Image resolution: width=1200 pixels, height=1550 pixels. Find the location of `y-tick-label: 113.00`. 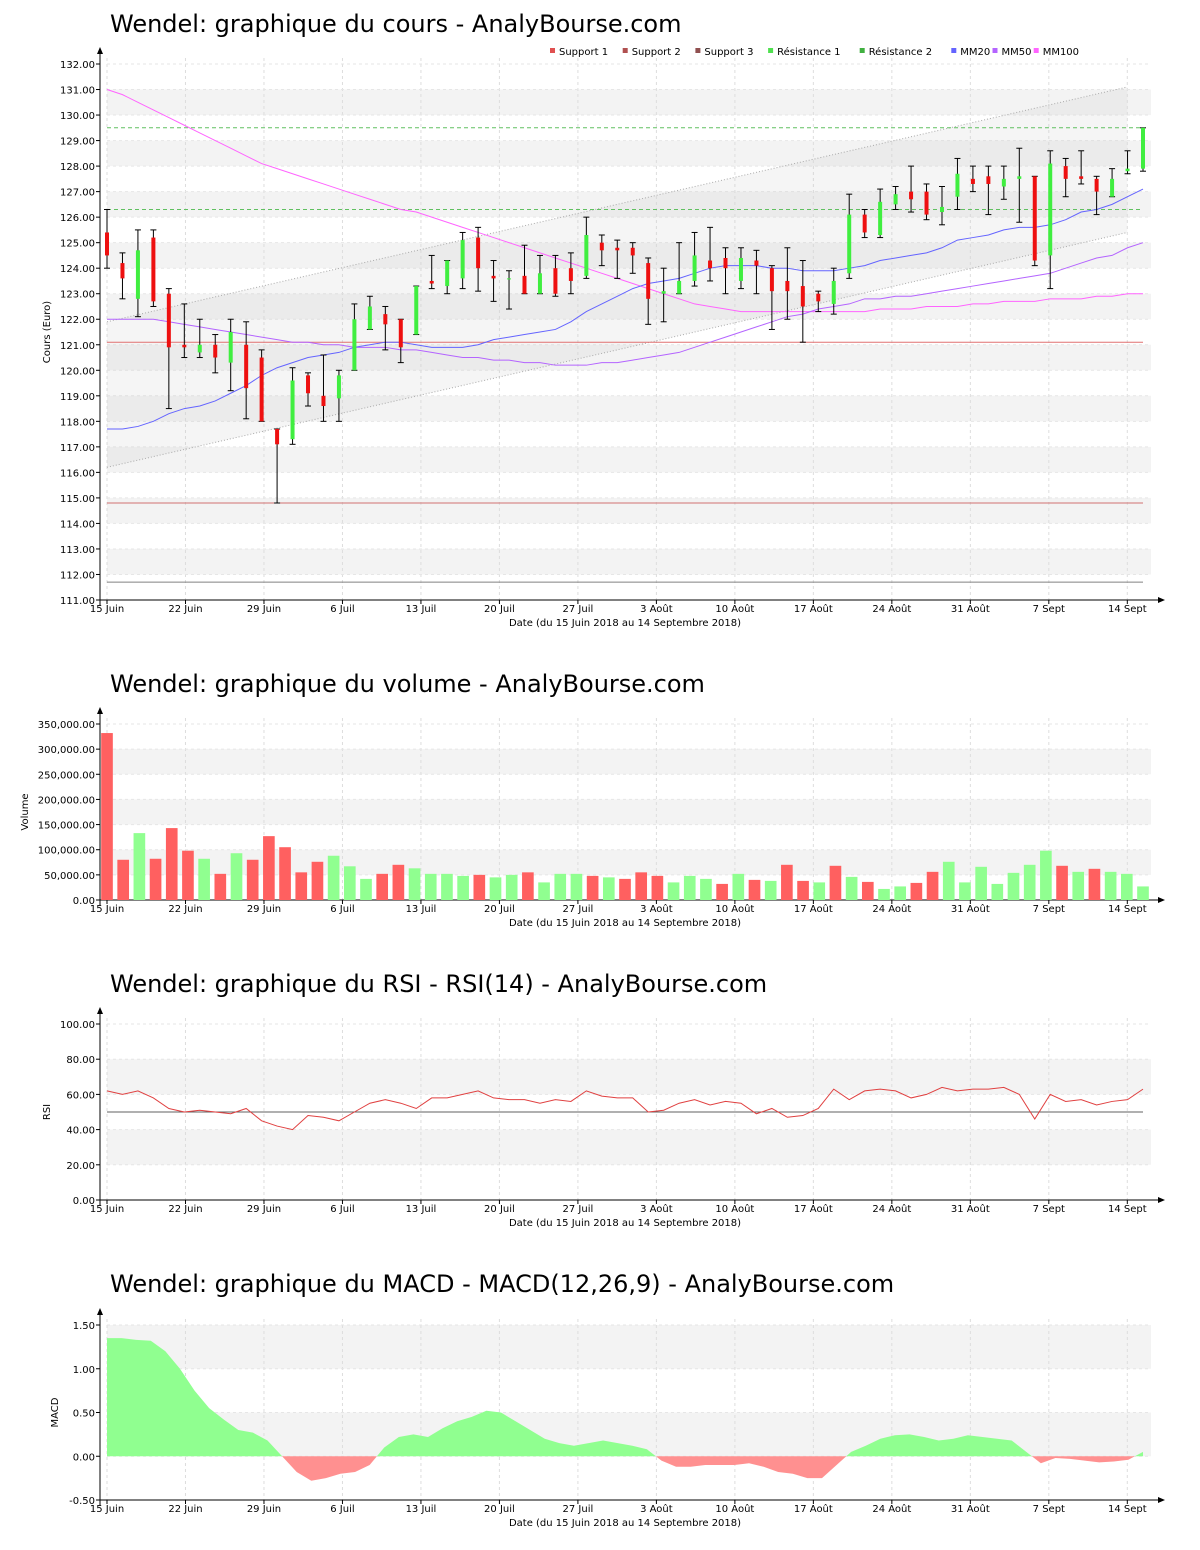

y-tick-label: 113.00 is located at coordinates (77, 550).